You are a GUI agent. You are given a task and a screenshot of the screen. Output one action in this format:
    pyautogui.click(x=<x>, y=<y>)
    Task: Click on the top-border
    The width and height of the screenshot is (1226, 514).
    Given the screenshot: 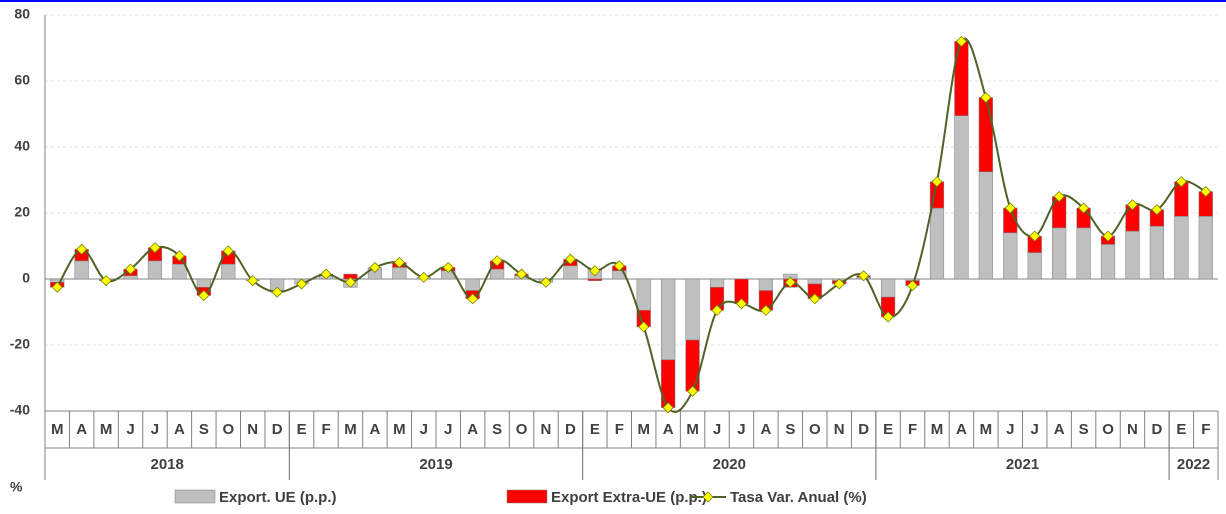 What is the action you would take?
    pyautogui.click(x=613, y=1)
    